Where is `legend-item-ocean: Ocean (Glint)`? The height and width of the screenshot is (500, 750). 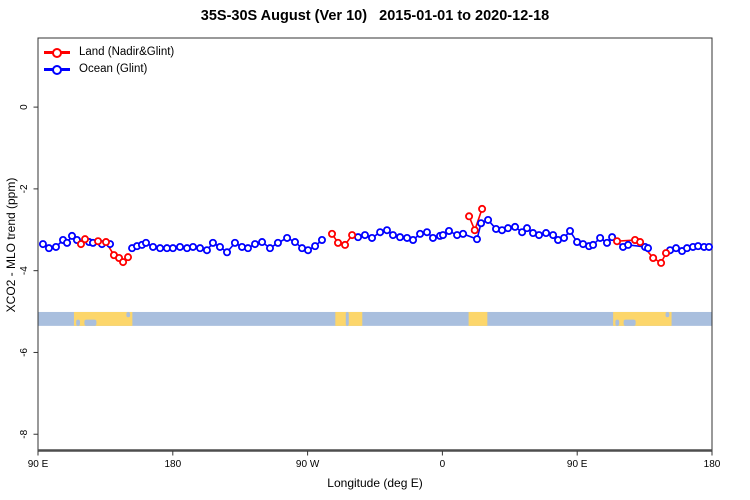 legend-item-ocean: Ocean (Glint) is located at coordinates (109, 69).